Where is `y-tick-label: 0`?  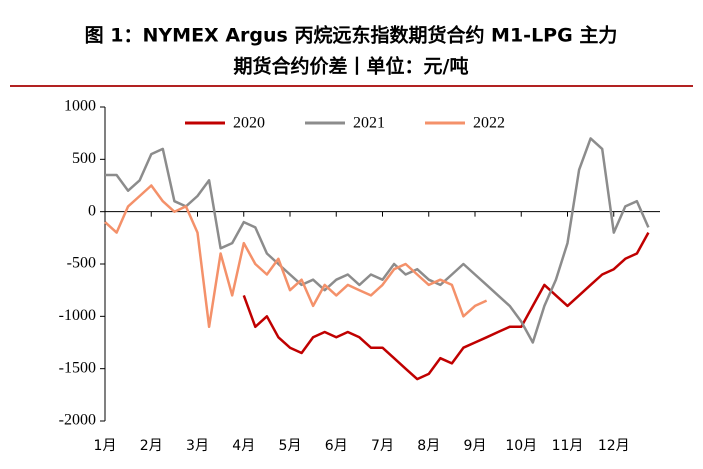 y-tick-label: 0 is located at coordinates (92, 210).